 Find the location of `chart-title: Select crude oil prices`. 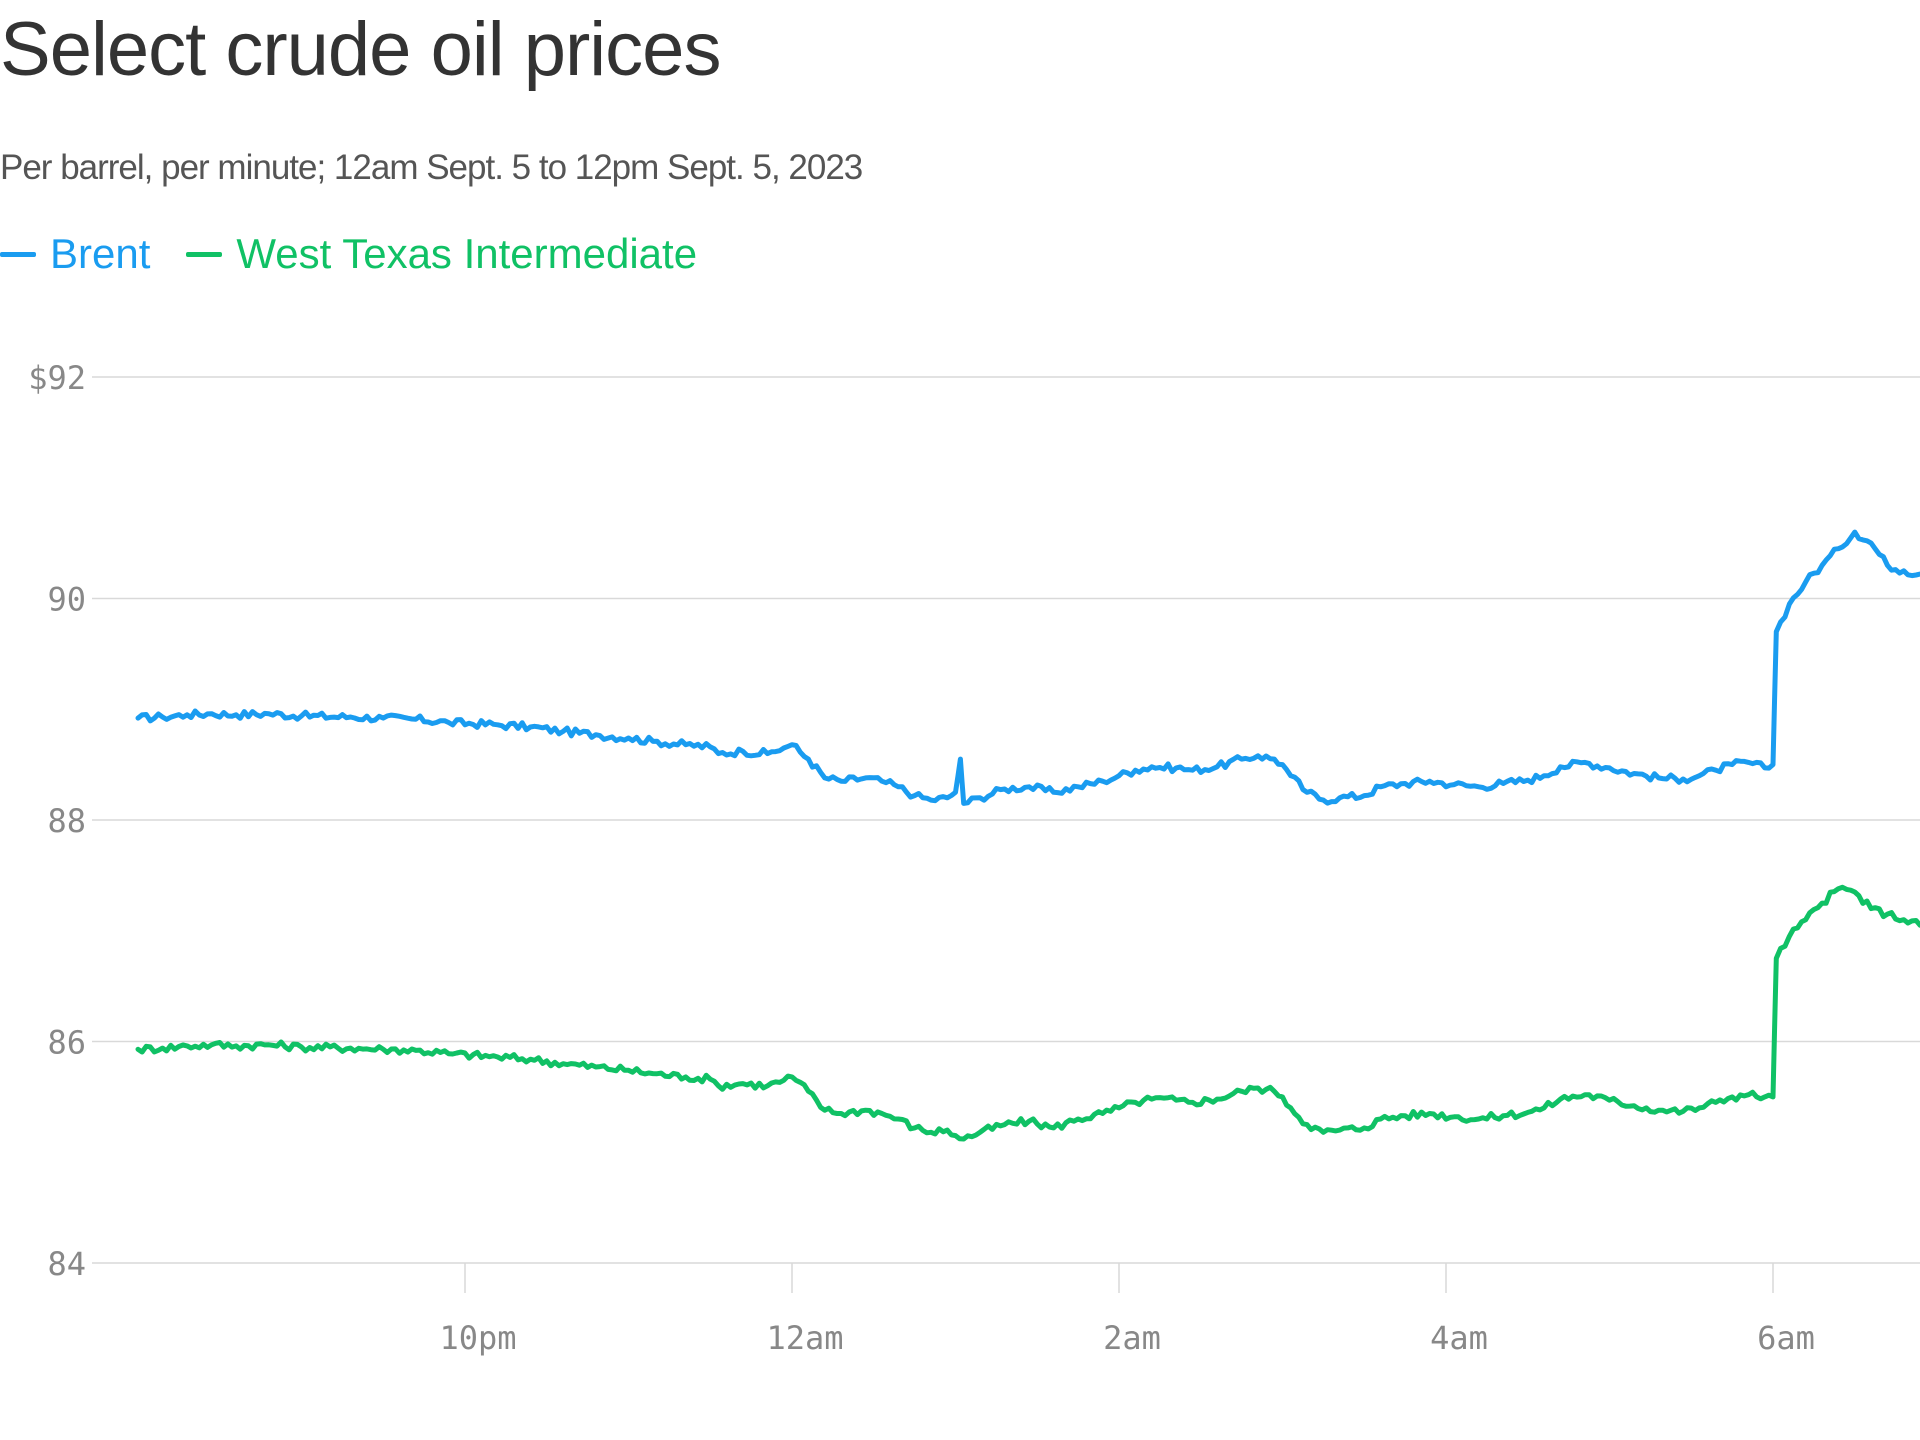

chart-title: Select crude oil prices is located at coordinates (360, 49).